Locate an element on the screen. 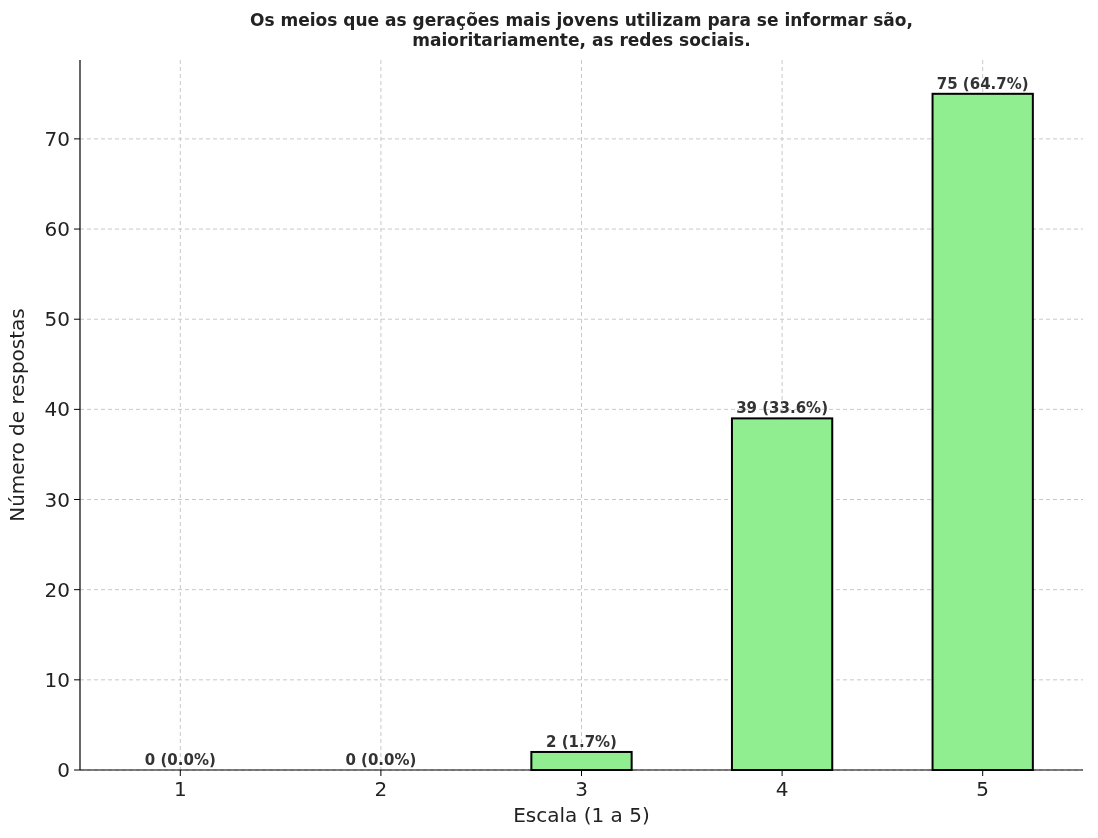  data-label: 39 (33.6%) is located at coordinates (782, 408).